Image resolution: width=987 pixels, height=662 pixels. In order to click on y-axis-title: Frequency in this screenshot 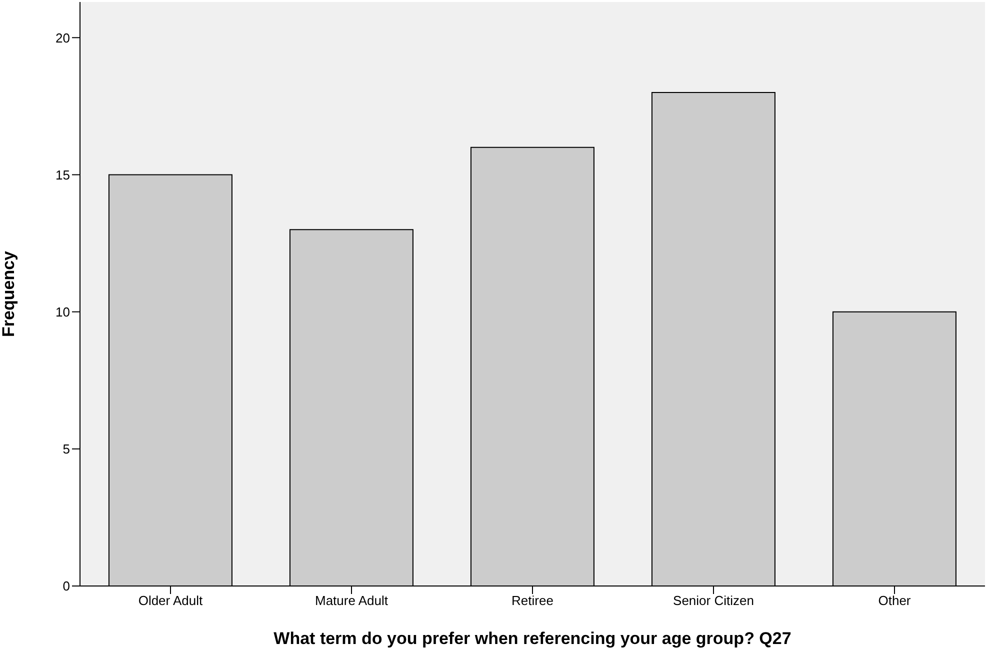, I will do `click(9, 293)`.